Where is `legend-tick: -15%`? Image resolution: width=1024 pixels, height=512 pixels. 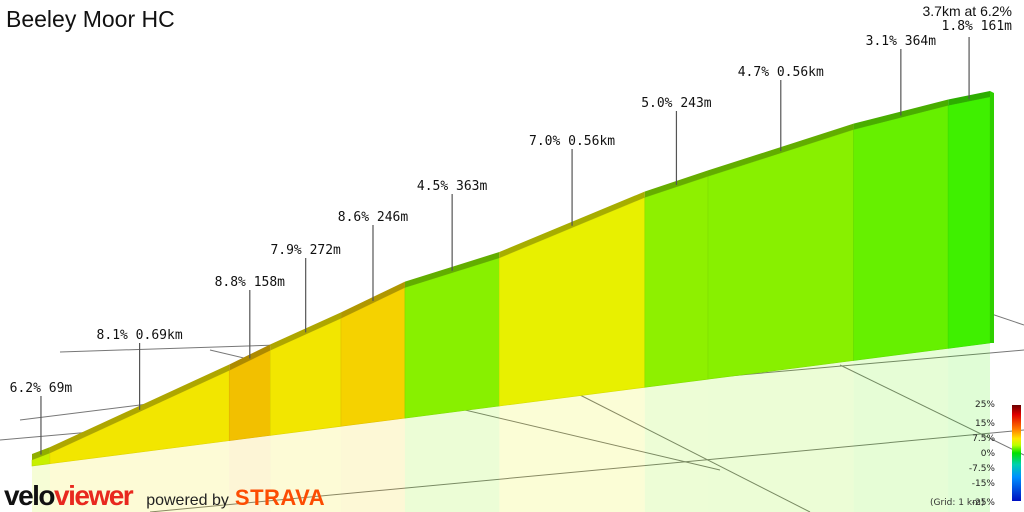
legend-tick: -15% is located at coordinates (983, 484).